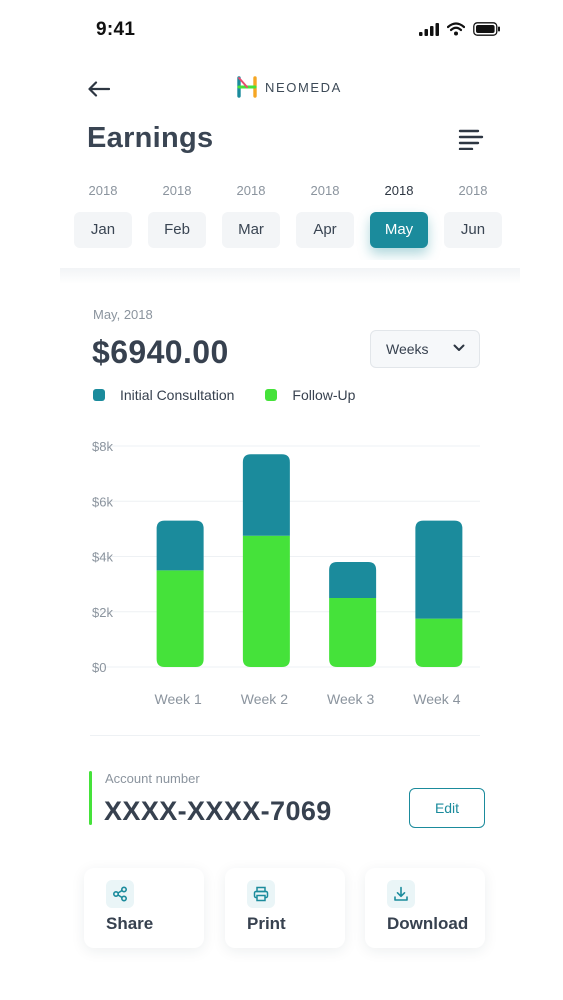 Image resolution: width=563 pixels, height=1000 pixels. What do you see at coordinates (90, 798) in the screenshot?
I see `account-accent-bar` at bounding box center [90, 798].